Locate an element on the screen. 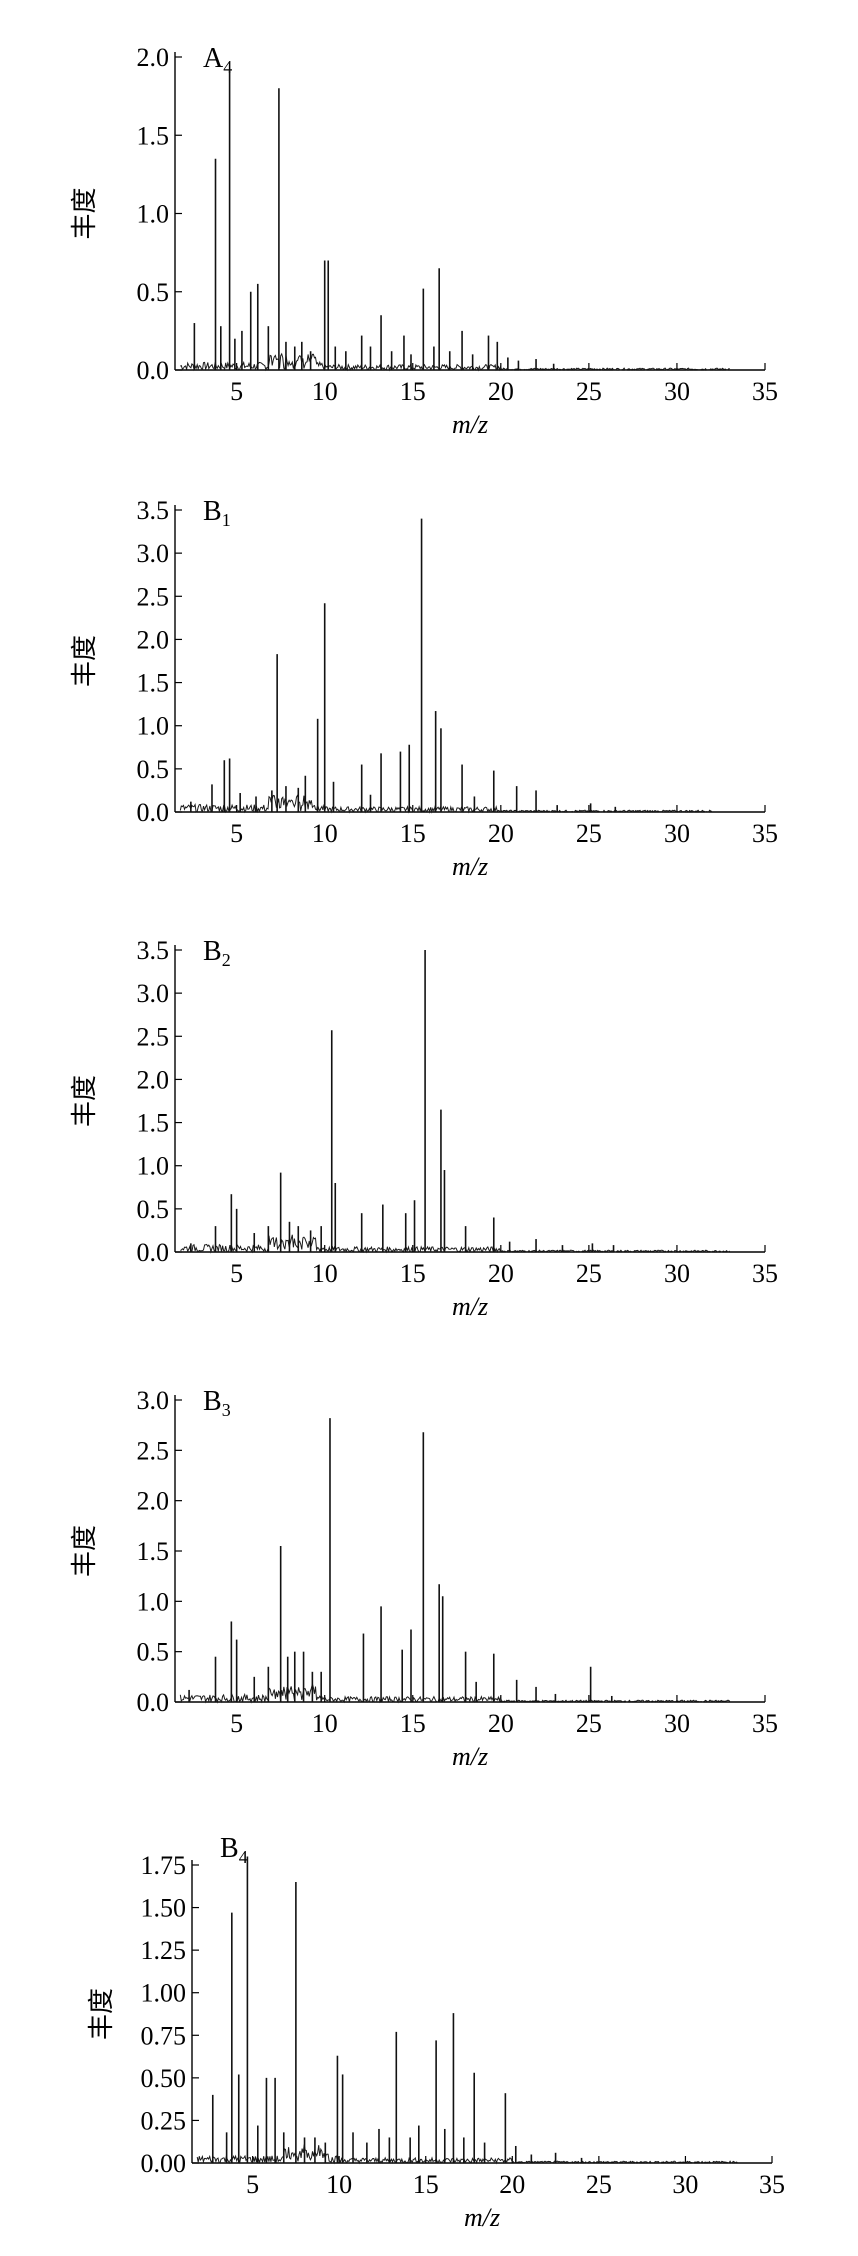 This screenshot has width=858, height=2256. panel-label: B2 is located at coordinates (217, 953).